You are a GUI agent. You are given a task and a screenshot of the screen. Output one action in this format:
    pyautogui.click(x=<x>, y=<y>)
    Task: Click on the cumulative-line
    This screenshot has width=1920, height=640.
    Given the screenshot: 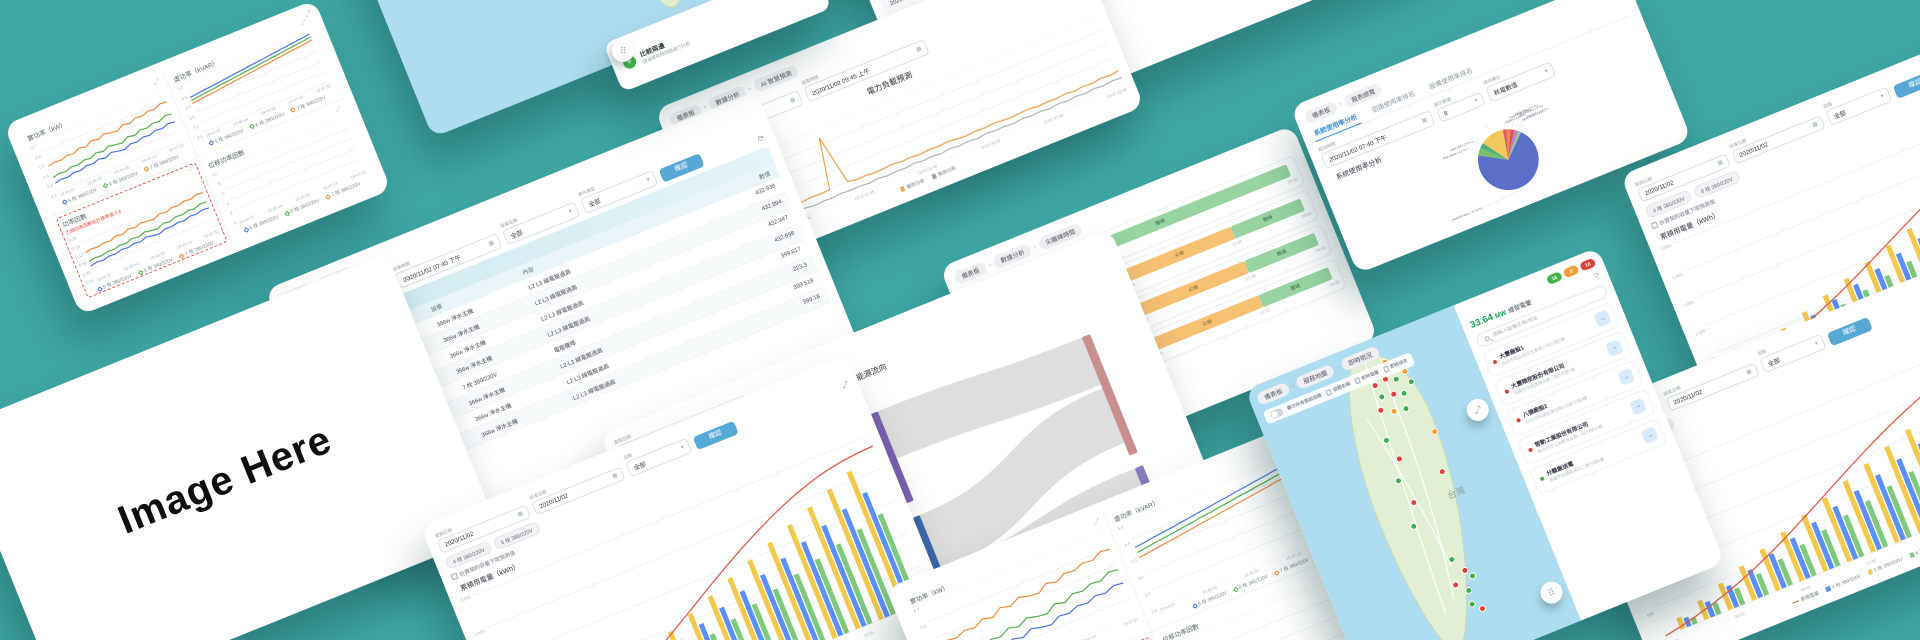 What is the action you would take?
    pyautogui.click(x=1765, y=486)
    